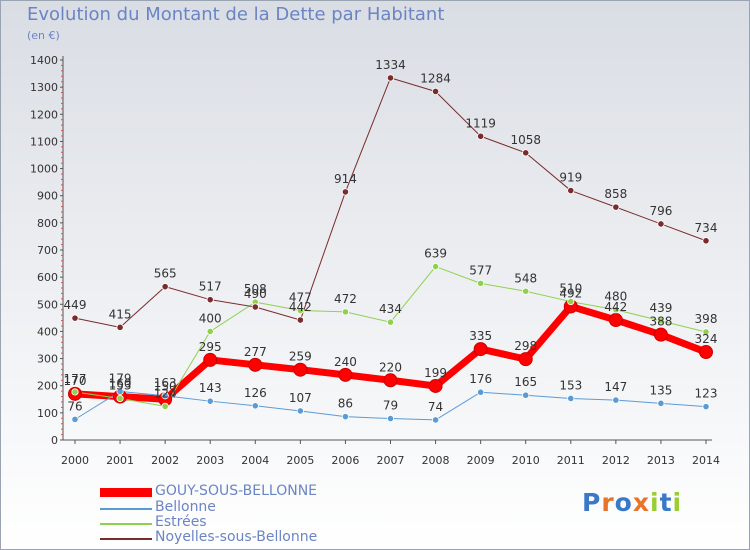 This screenshot has width=750, height=550. Describe the element at coordinates (345, 179) in the screenshot. I see `data-label: 914` at that location.